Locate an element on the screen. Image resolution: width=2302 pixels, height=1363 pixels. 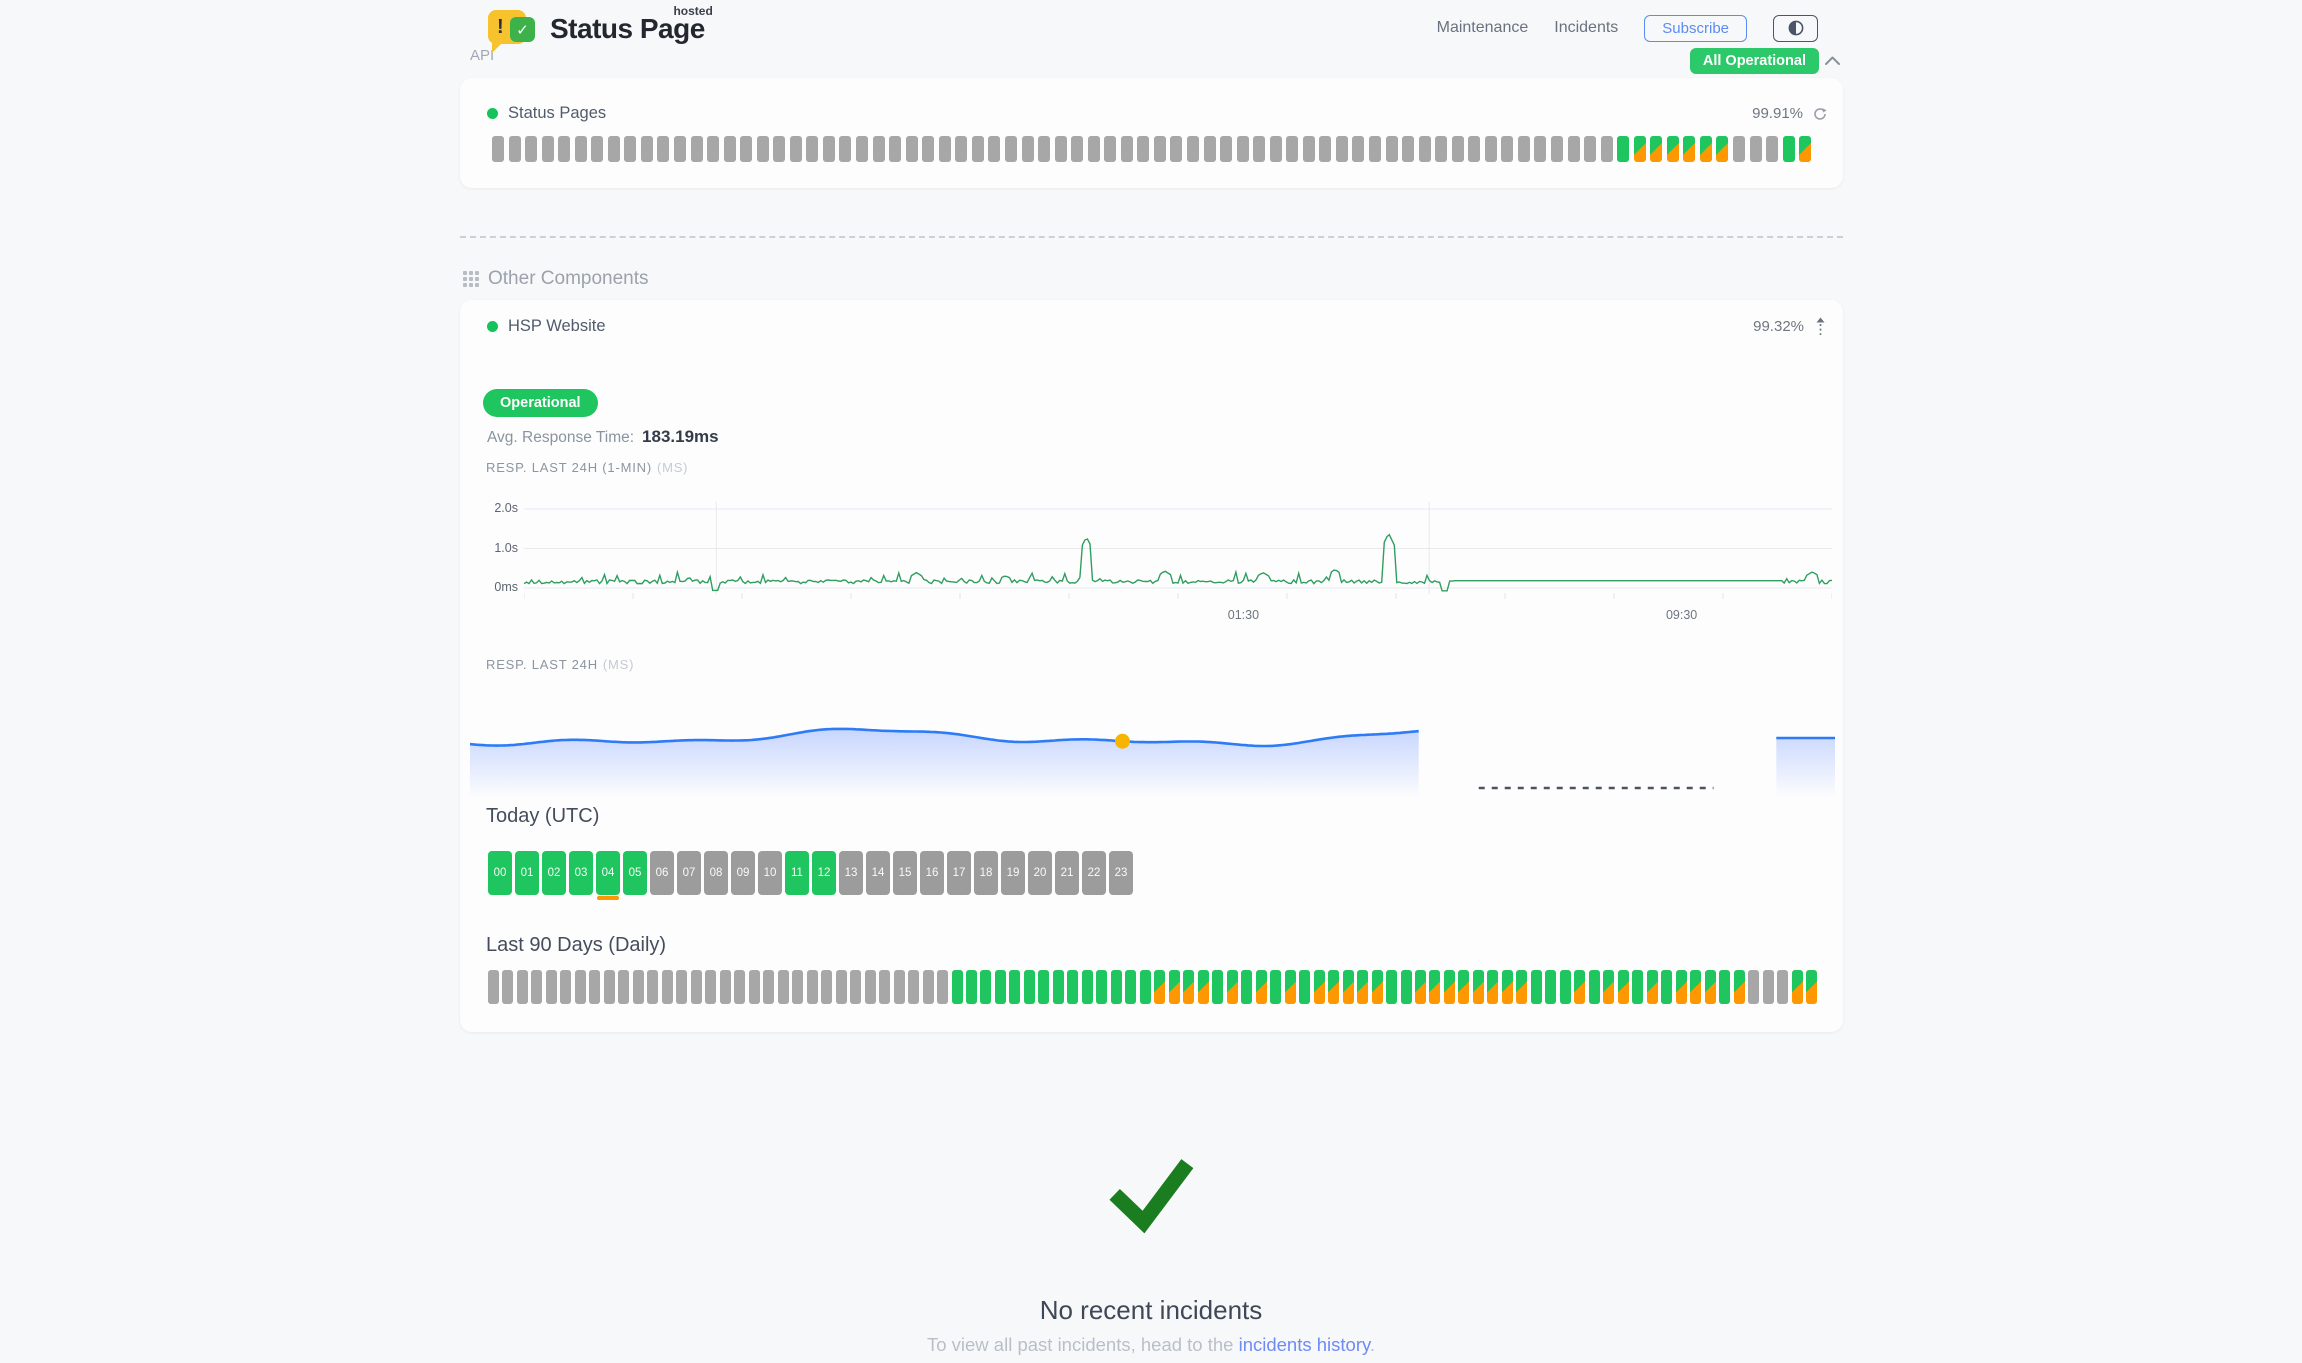
hour-block-19: 19 is located at coordinates (1013, 873).